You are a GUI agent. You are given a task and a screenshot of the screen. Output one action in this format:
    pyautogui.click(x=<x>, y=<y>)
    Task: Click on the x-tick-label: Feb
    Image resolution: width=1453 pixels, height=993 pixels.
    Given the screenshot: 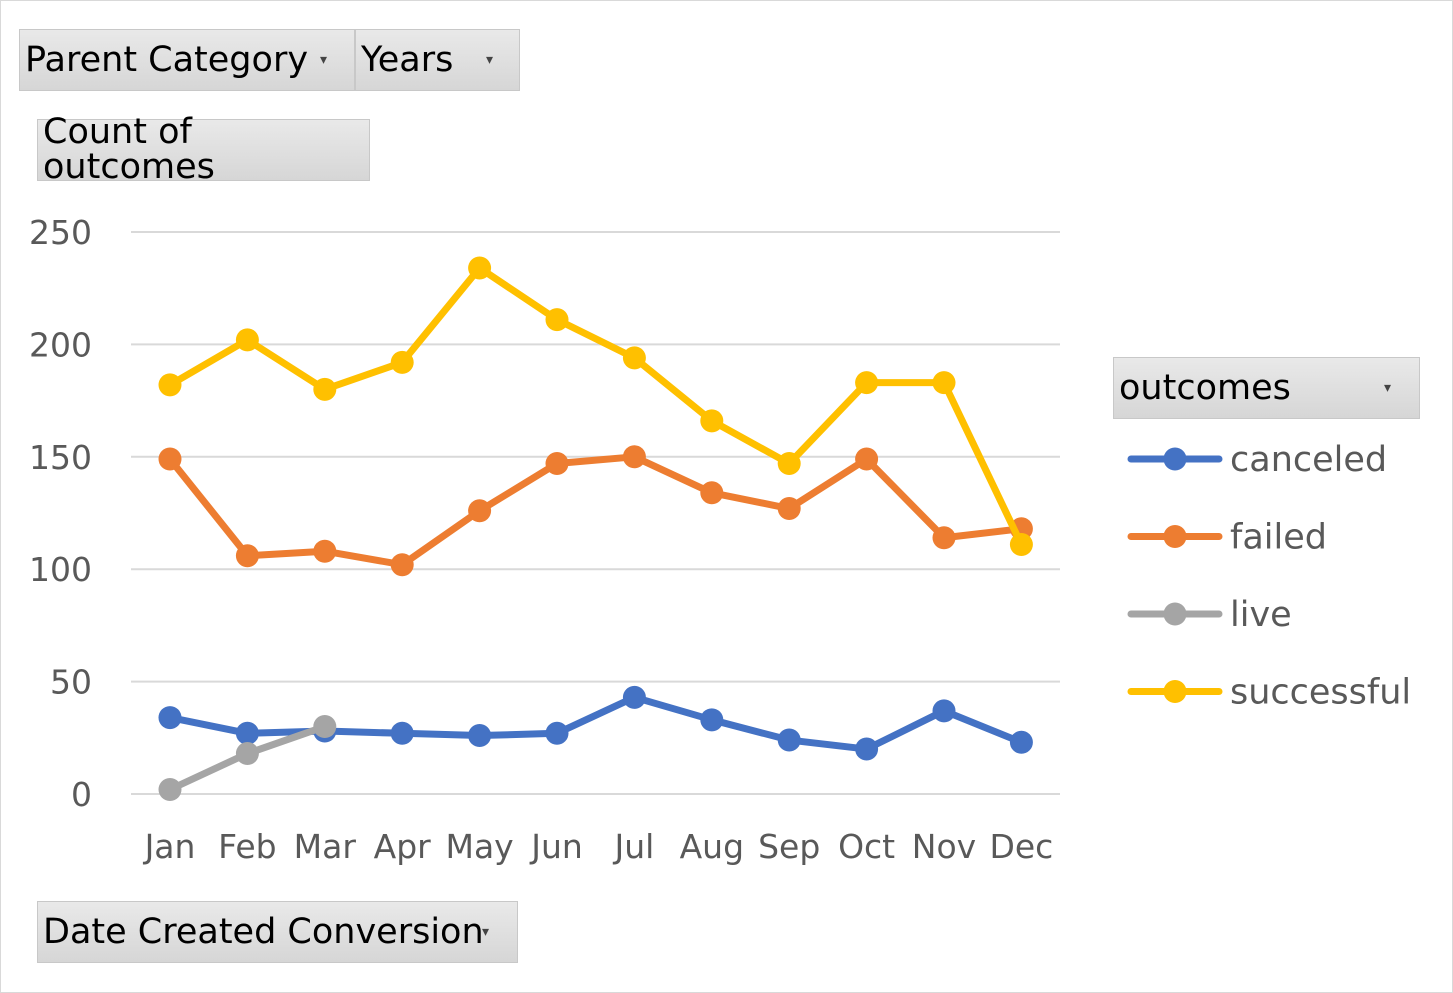 What is the action you would take?
    pyautogui.click(x=247, y=846)
    